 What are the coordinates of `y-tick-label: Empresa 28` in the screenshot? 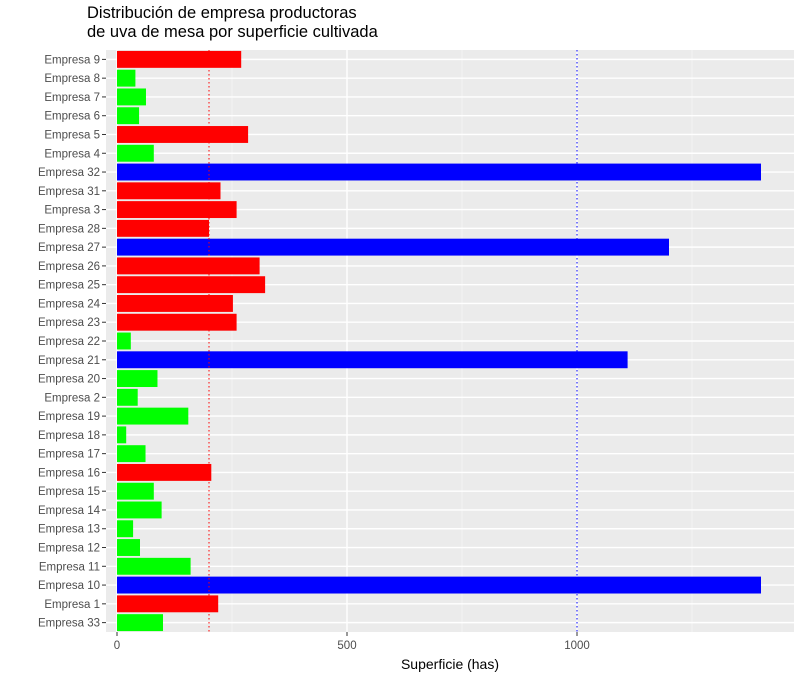 It's located at (69, 229).